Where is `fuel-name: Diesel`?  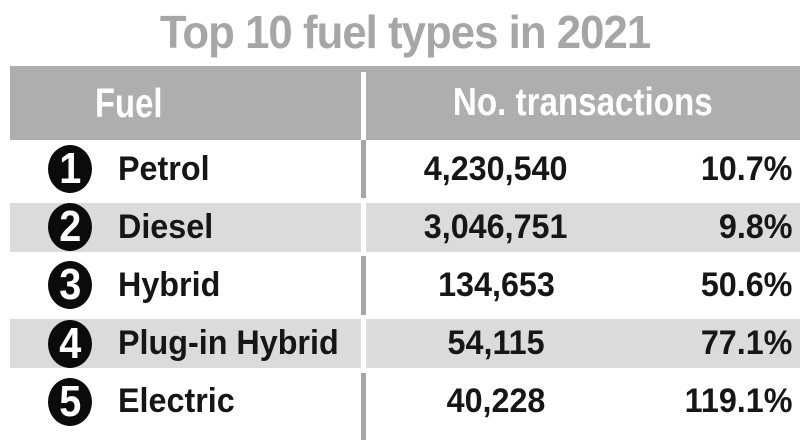
fuel-name: Diesel is located at coordinates (166, 226).